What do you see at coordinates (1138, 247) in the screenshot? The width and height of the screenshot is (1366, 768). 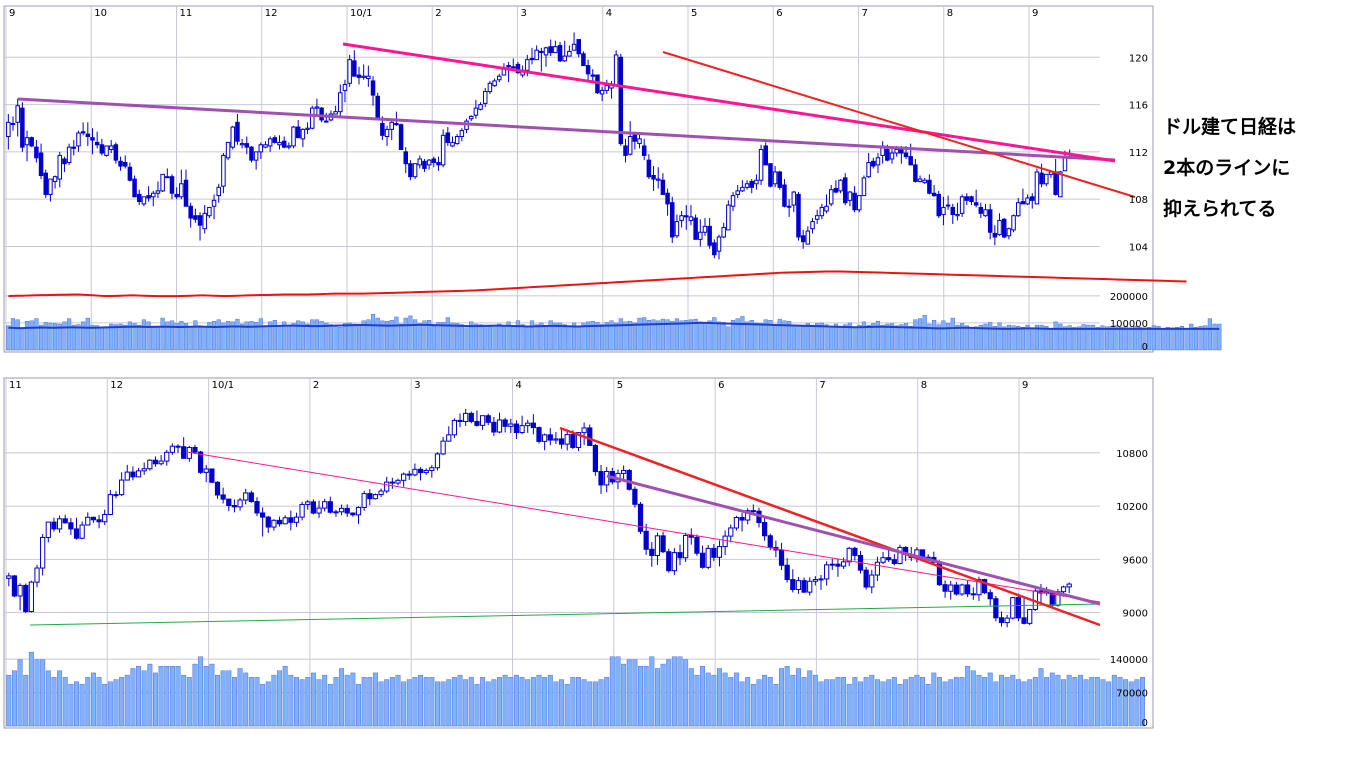 I see `price-tick-label: 104` at bounding box center [1138, 247].